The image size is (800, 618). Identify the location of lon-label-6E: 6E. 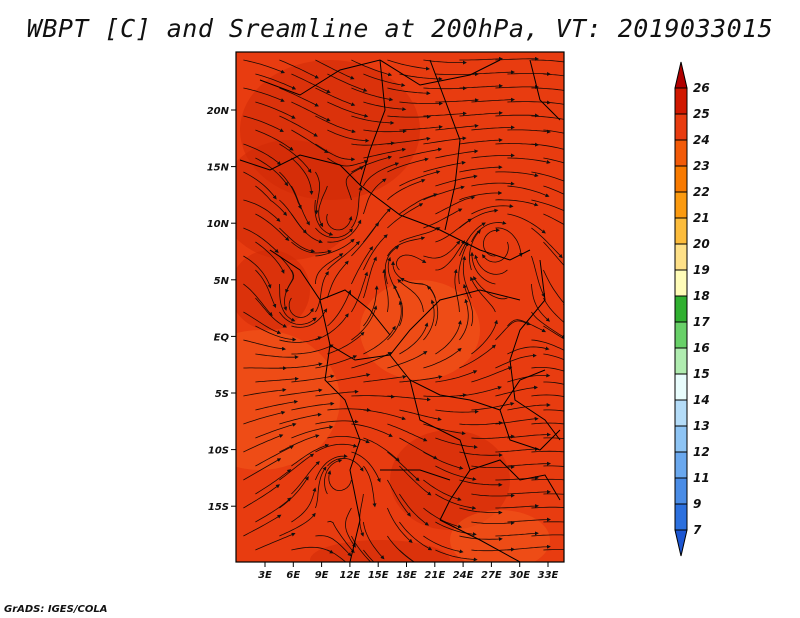
(293, 575).